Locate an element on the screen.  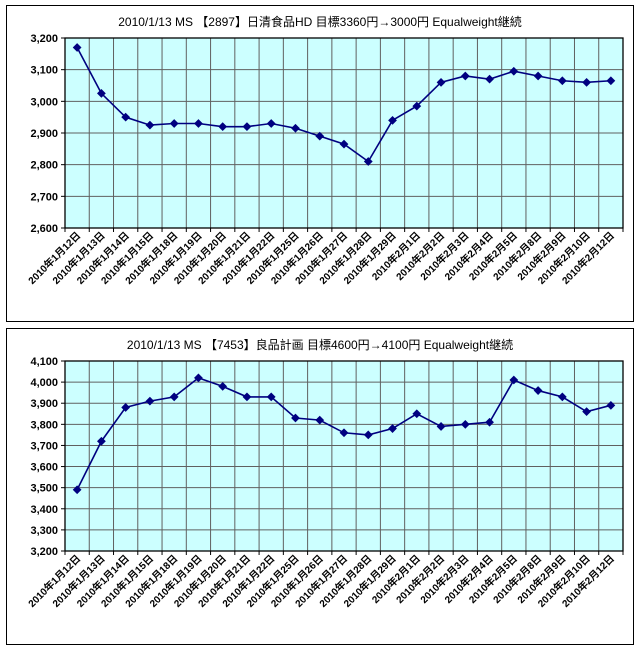
y-axis-tick-label: 3,800 is located at coordinates (44, 425).